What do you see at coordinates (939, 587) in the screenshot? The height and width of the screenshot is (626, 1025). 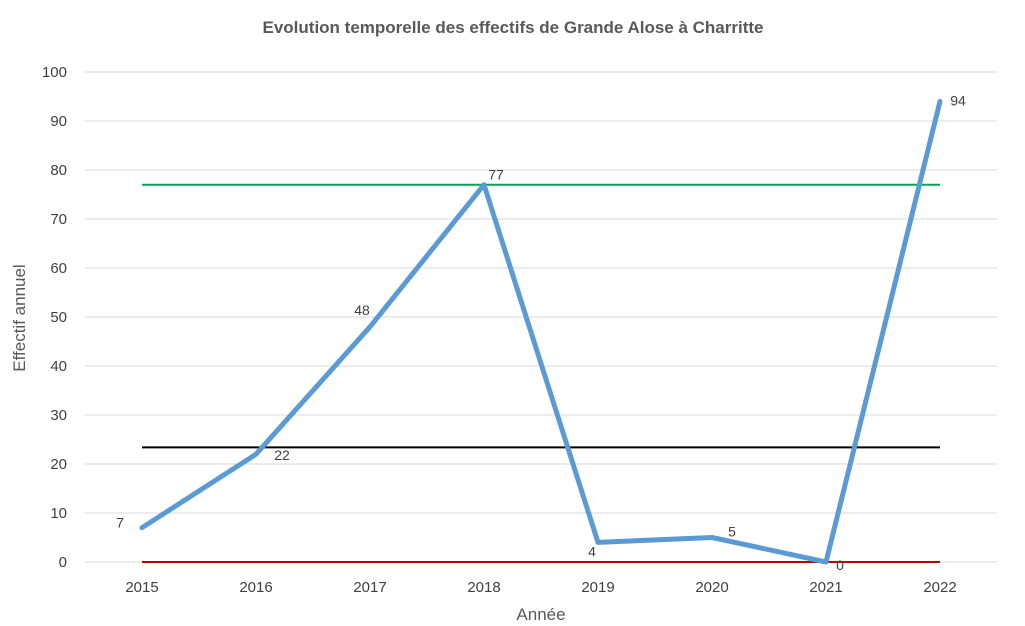 I see `x-tick-label: 2022` at bounding box center [939, 587].